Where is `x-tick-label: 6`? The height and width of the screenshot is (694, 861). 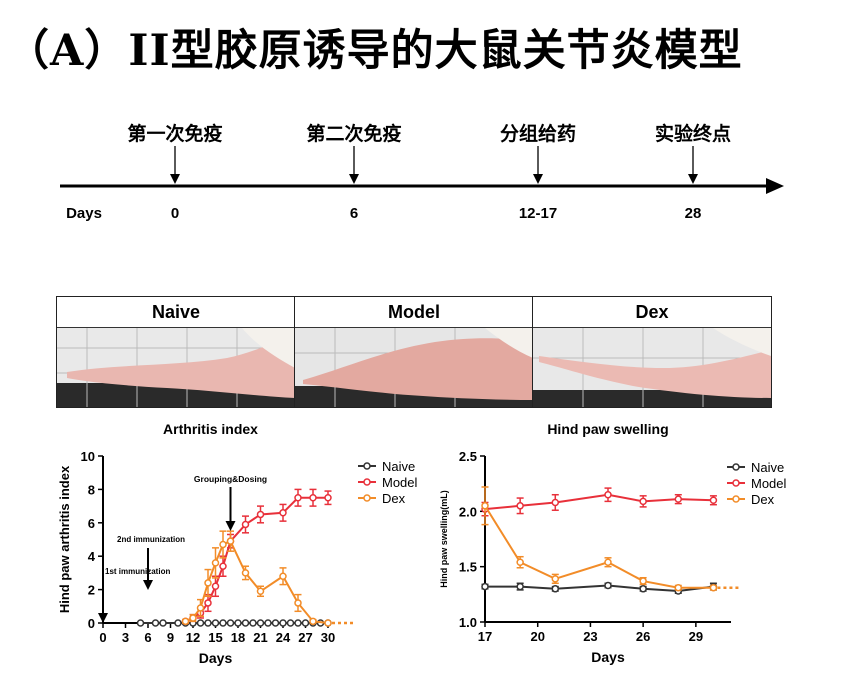
x-tick-label: 6 is located at coordinates (147, 637).